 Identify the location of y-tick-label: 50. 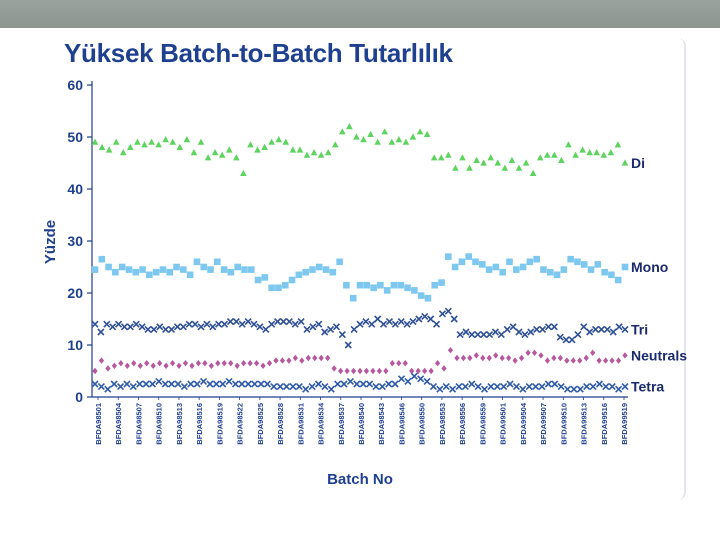
(75, 137).